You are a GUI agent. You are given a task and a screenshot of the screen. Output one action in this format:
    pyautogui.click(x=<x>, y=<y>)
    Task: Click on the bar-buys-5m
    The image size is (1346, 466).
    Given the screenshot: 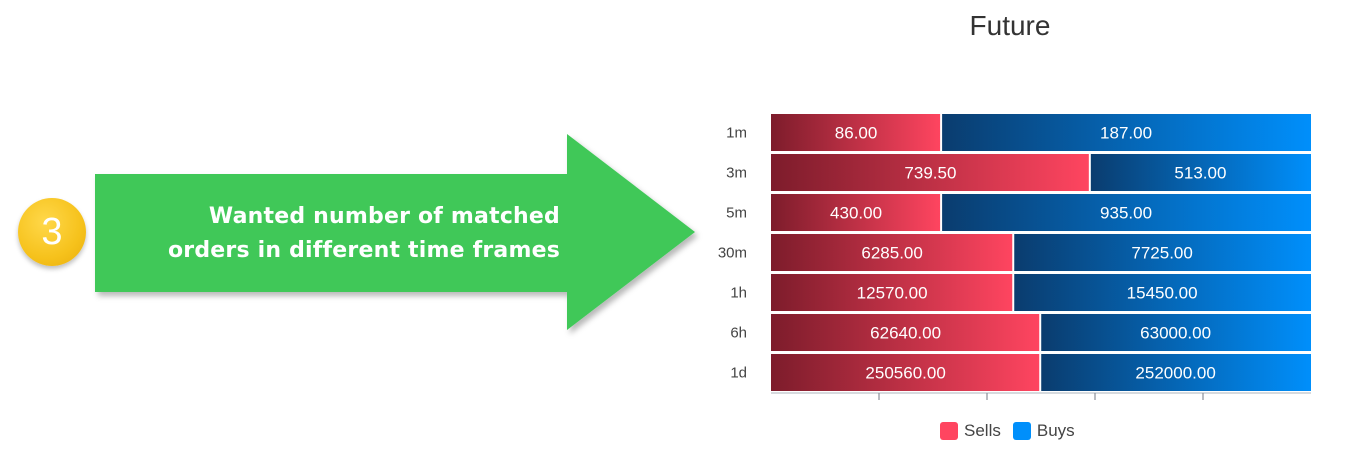 What is the action you would take?
    pyautogui.click(x=1126, y=212)
    